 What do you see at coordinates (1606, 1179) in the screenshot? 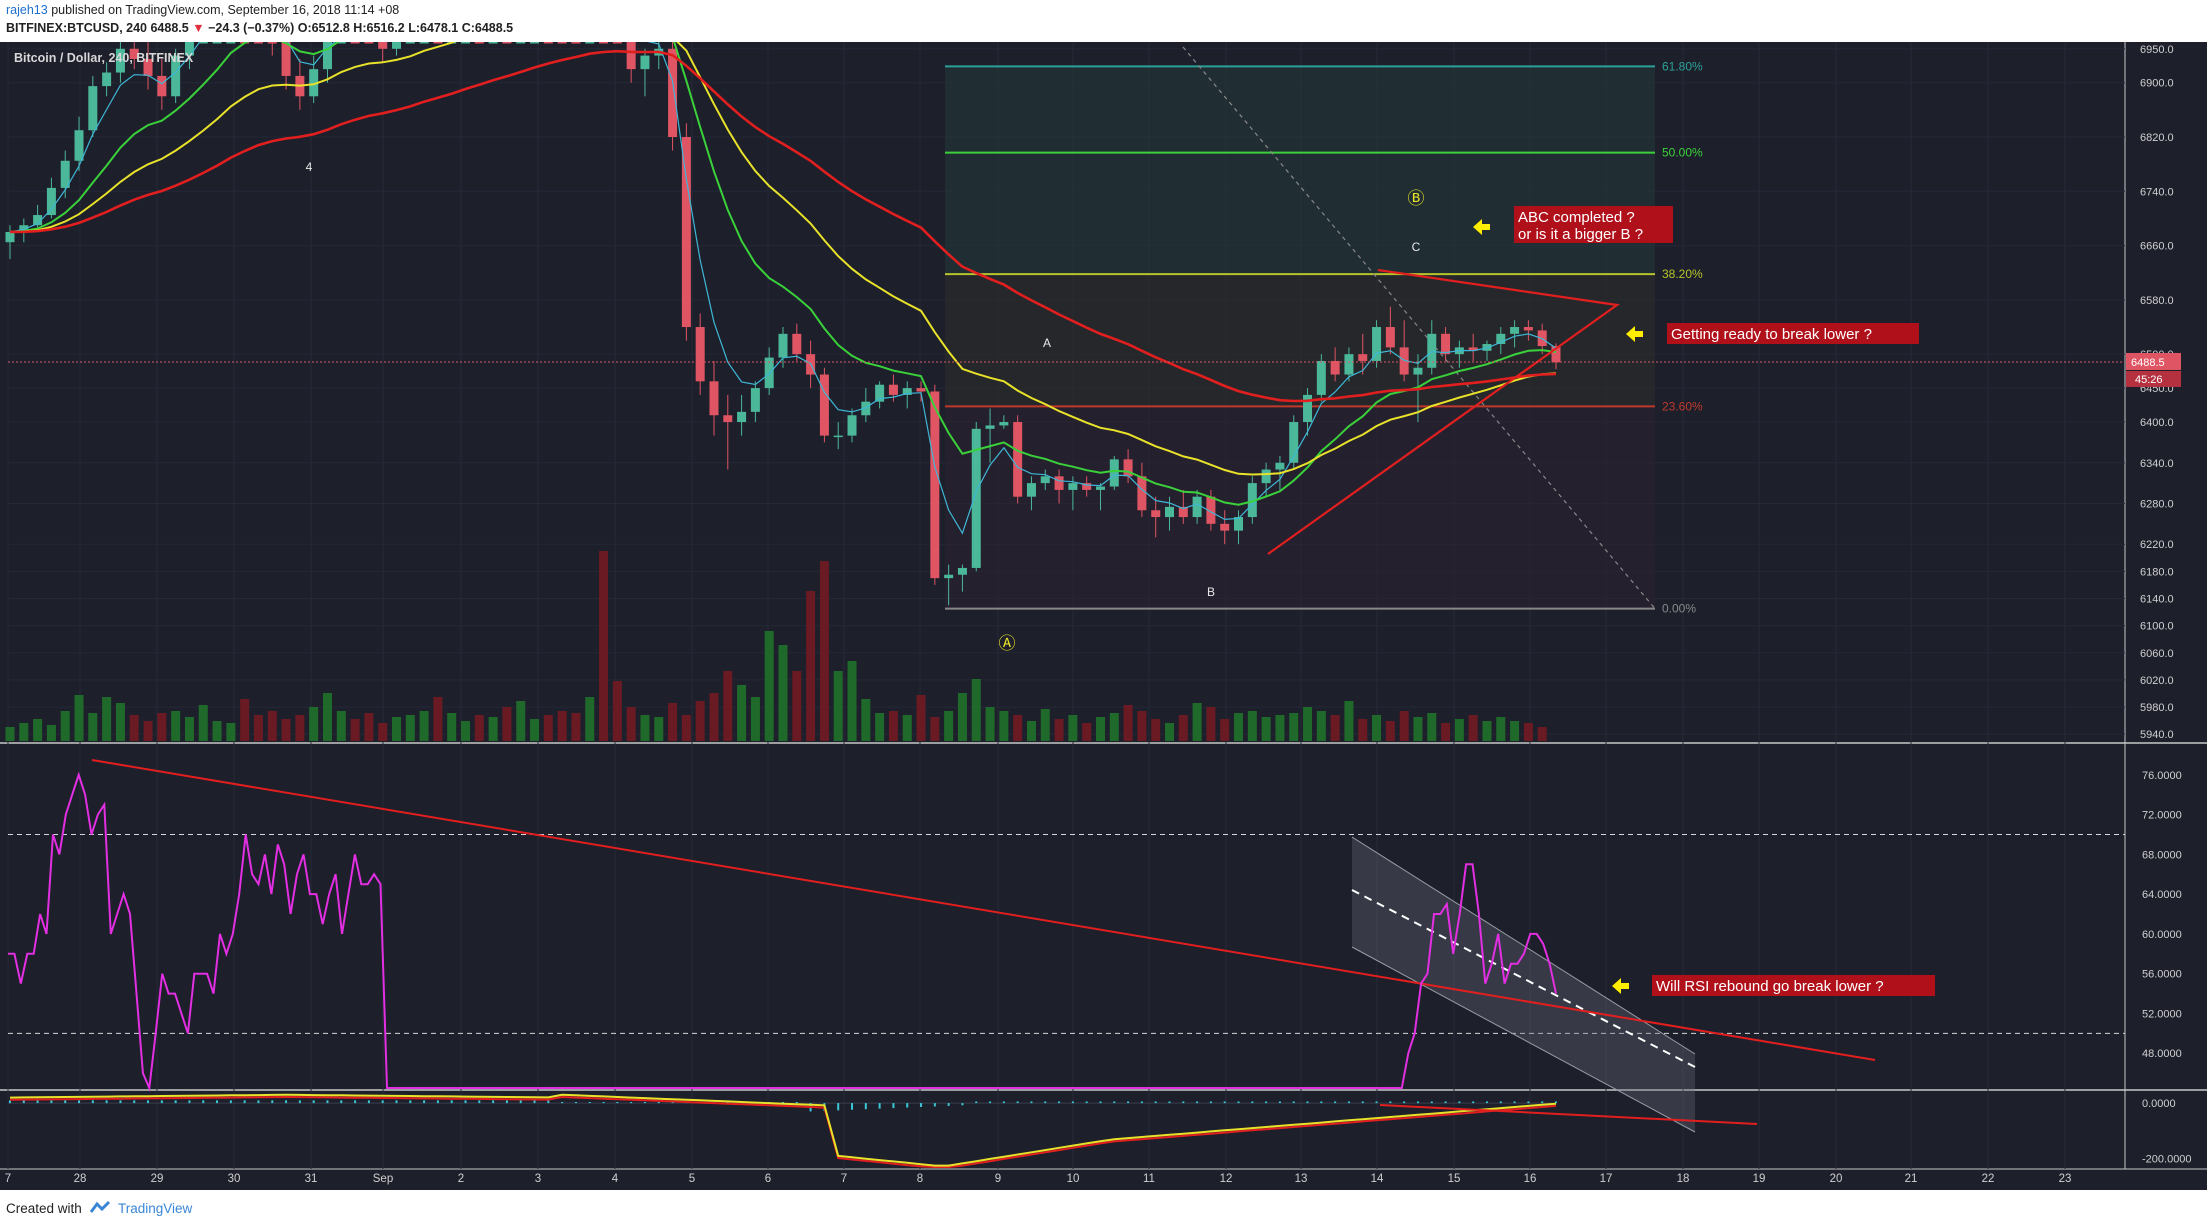
I see `time-tick-label: 17` at bounding box center [1606, 1179].